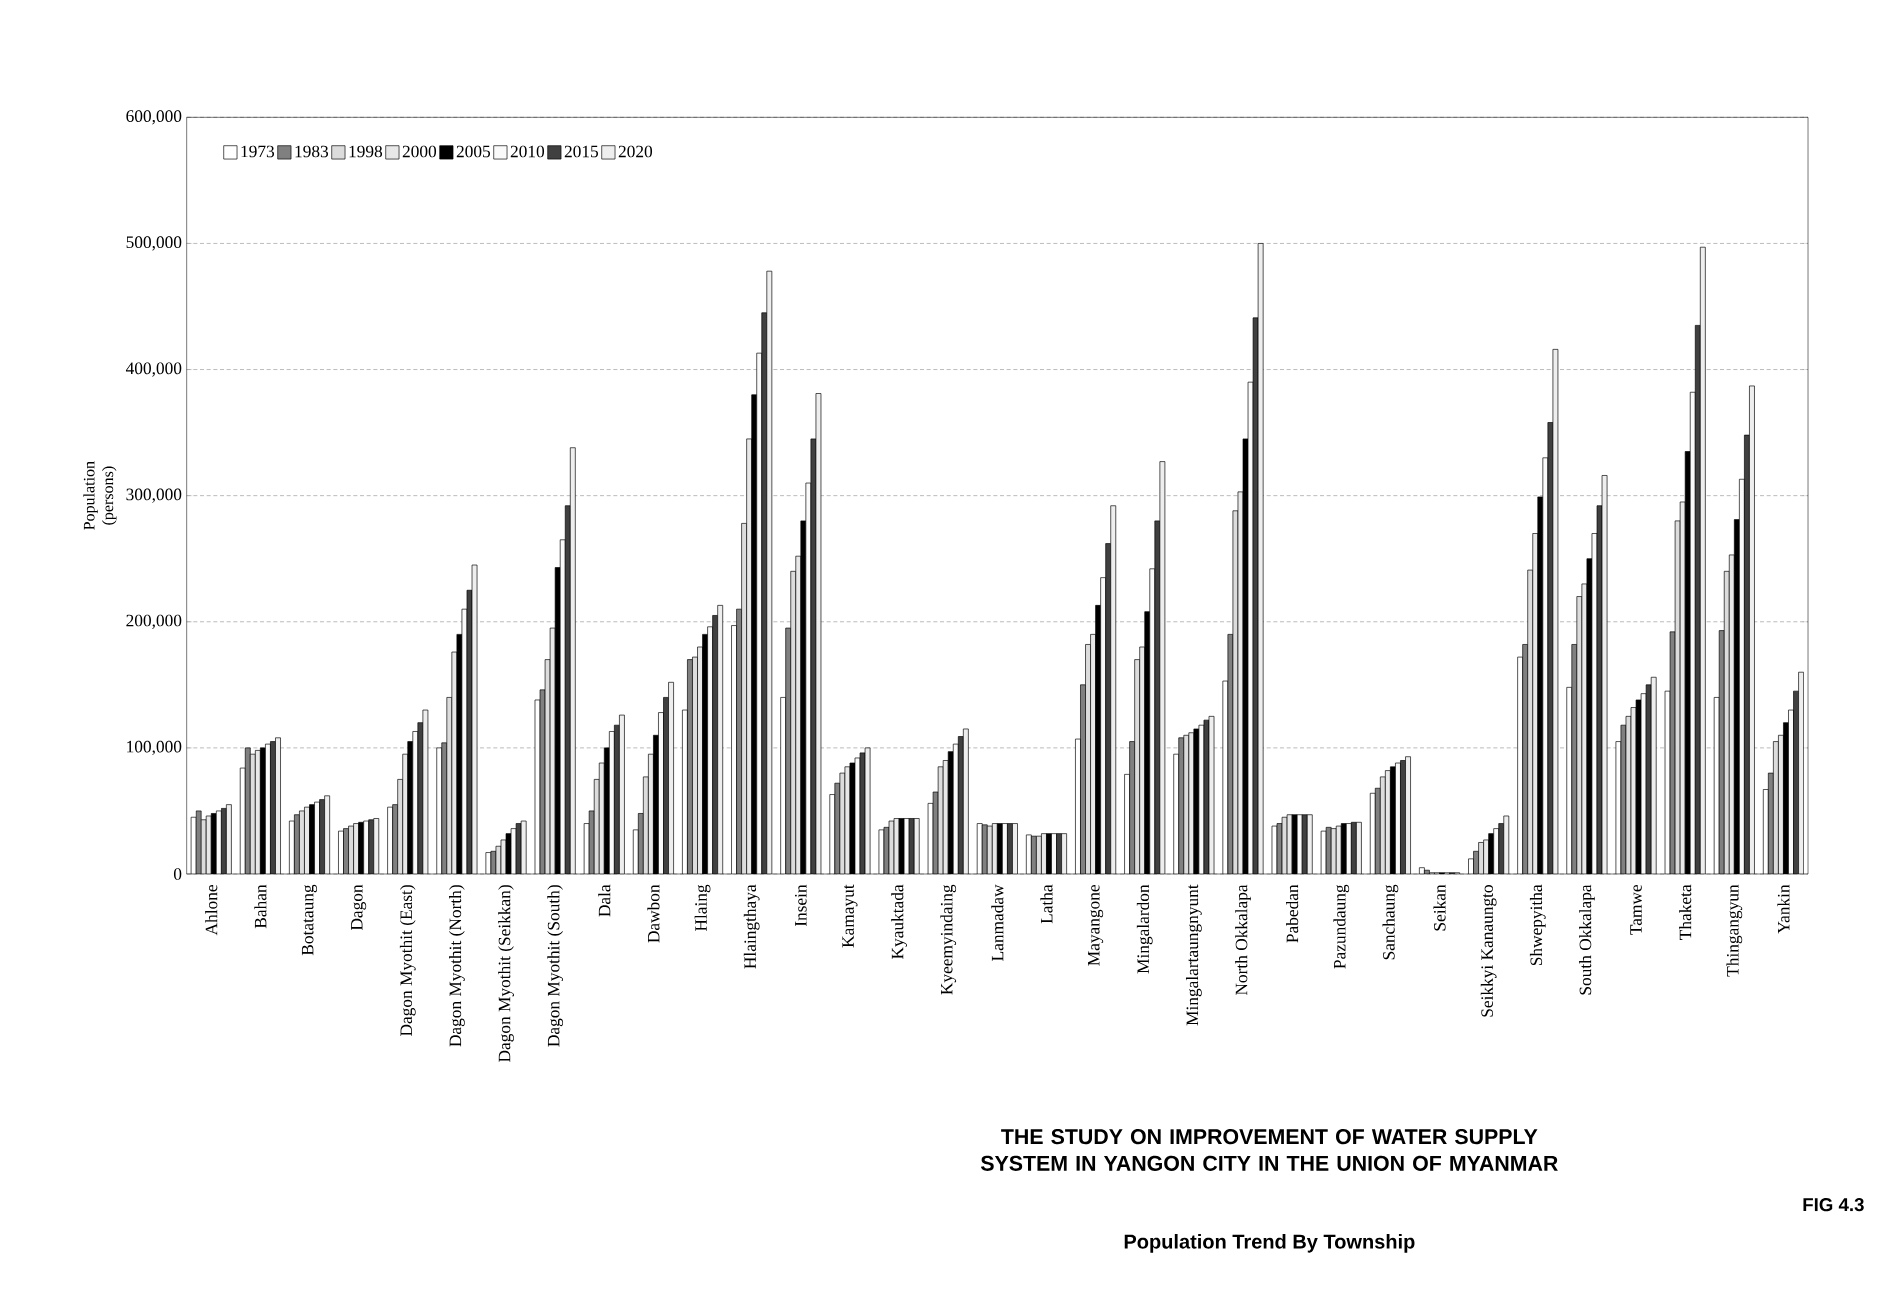 This screenshot has width=1897, height=1294. I want to click on legend-label: 2010, so click(527, 151).